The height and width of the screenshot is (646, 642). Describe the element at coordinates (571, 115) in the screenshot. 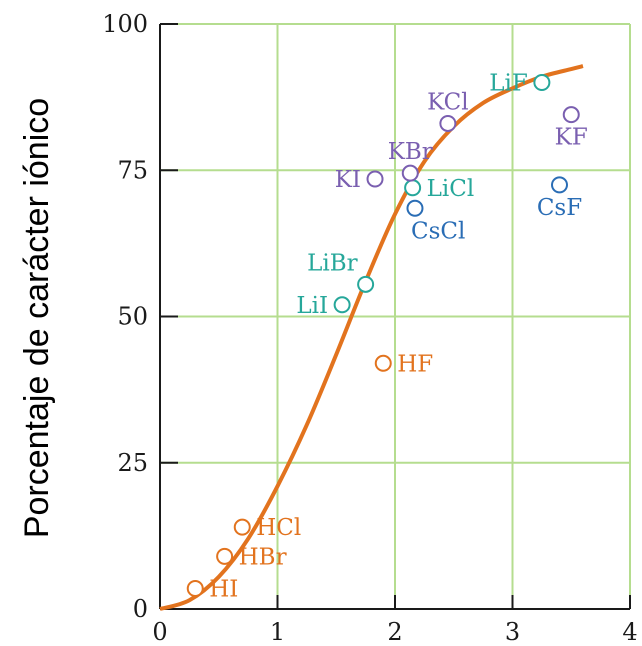

I see `point-kf` at that location.